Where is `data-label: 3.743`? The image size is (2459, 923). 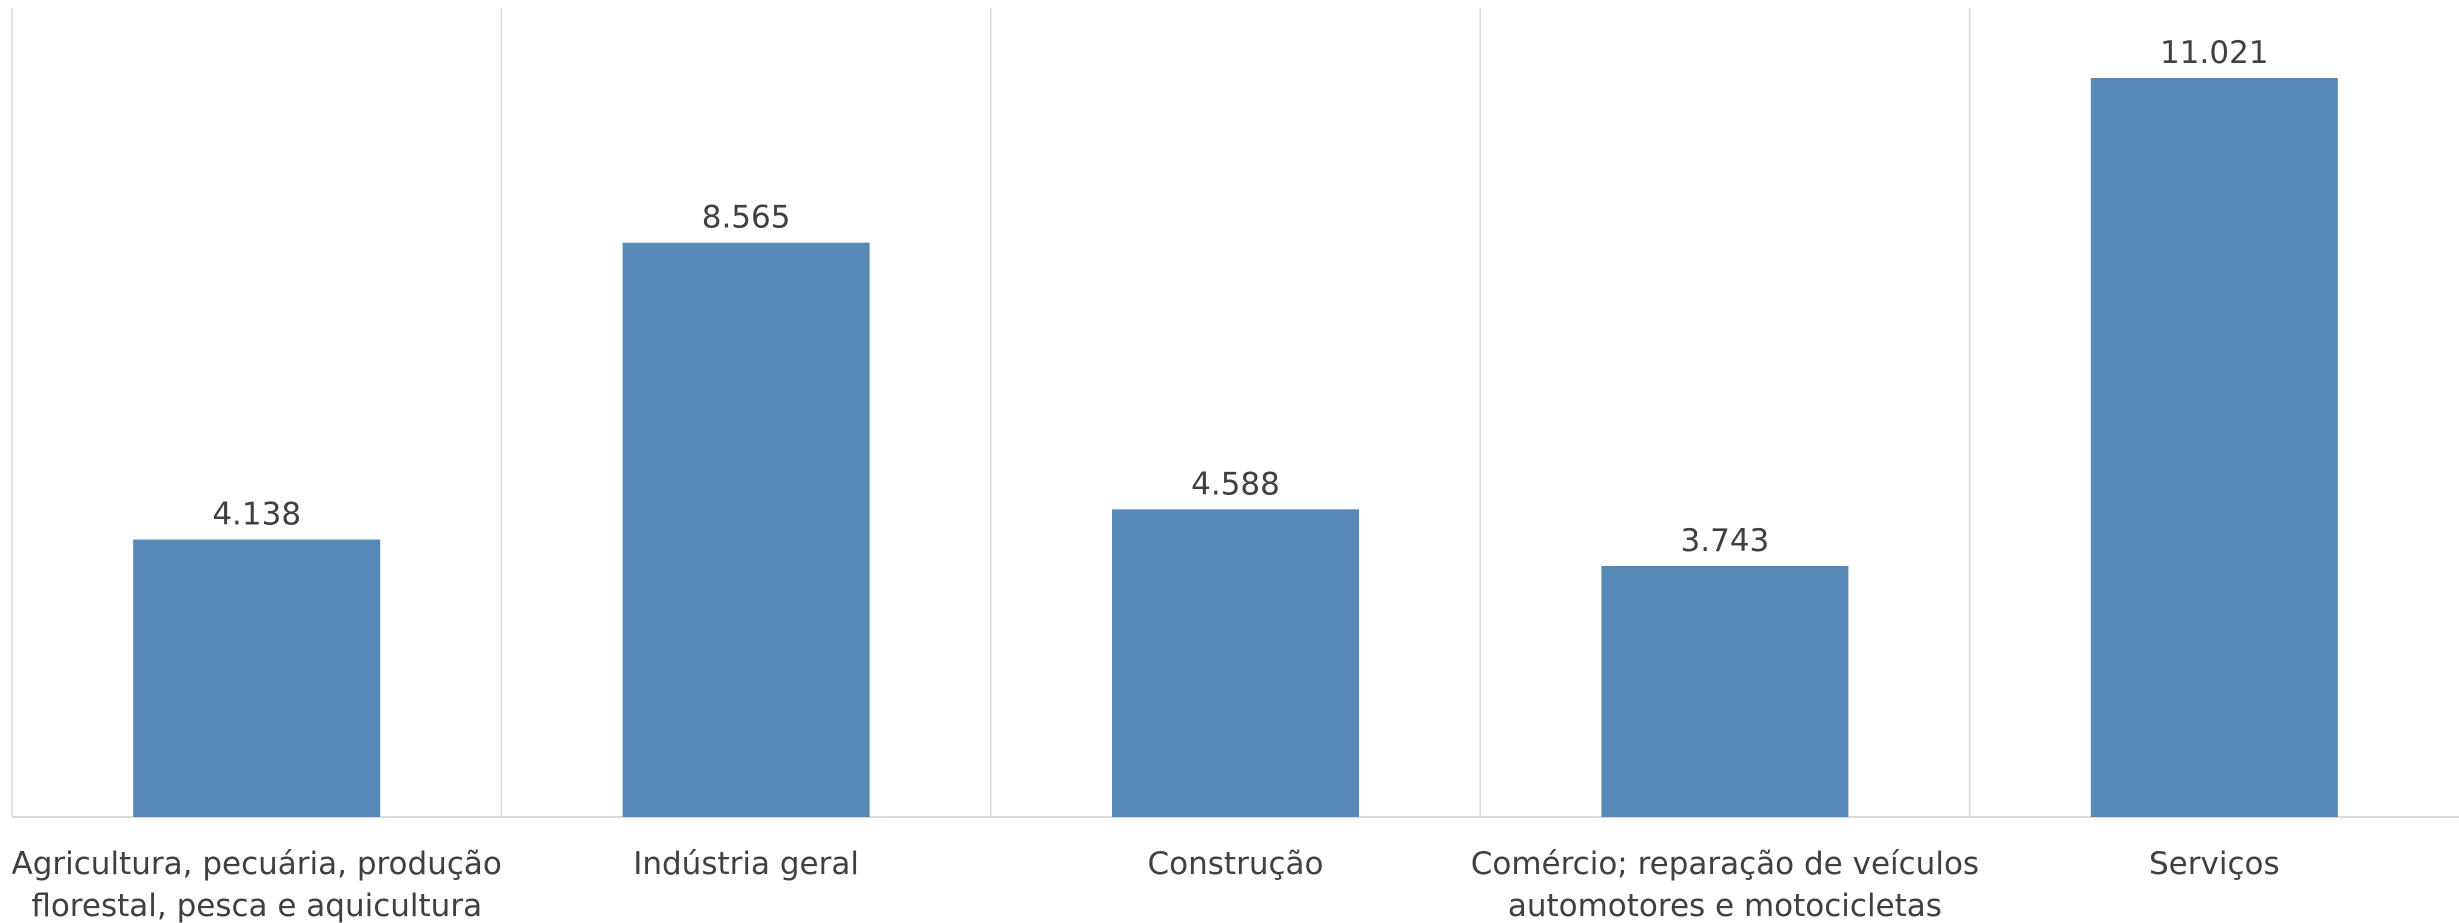 data-label: 3.743 is located at coordinates (1725, 541).